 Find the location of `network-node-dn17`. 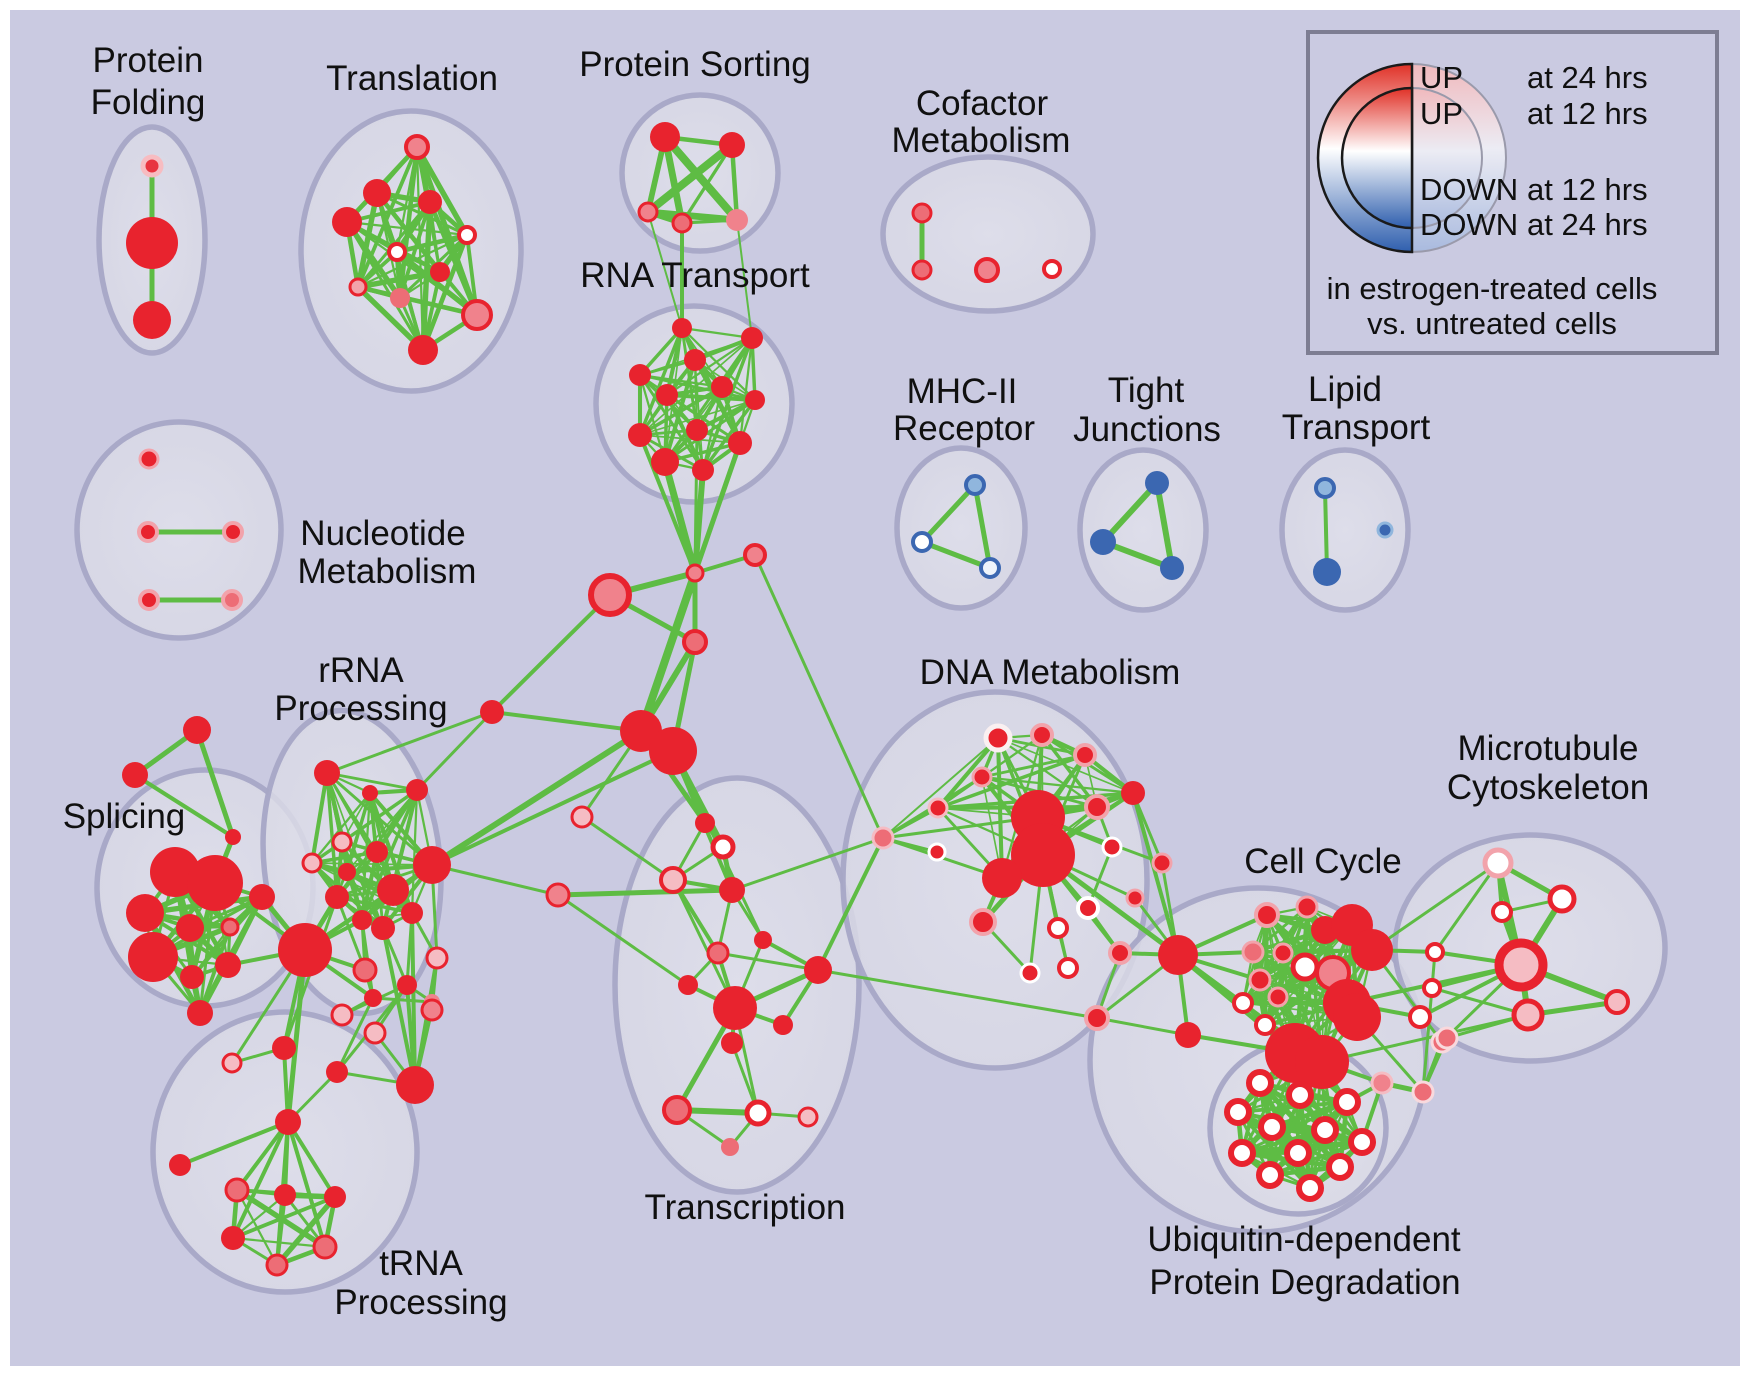

network-node-dn17 is located at coordinates (1135, 898).